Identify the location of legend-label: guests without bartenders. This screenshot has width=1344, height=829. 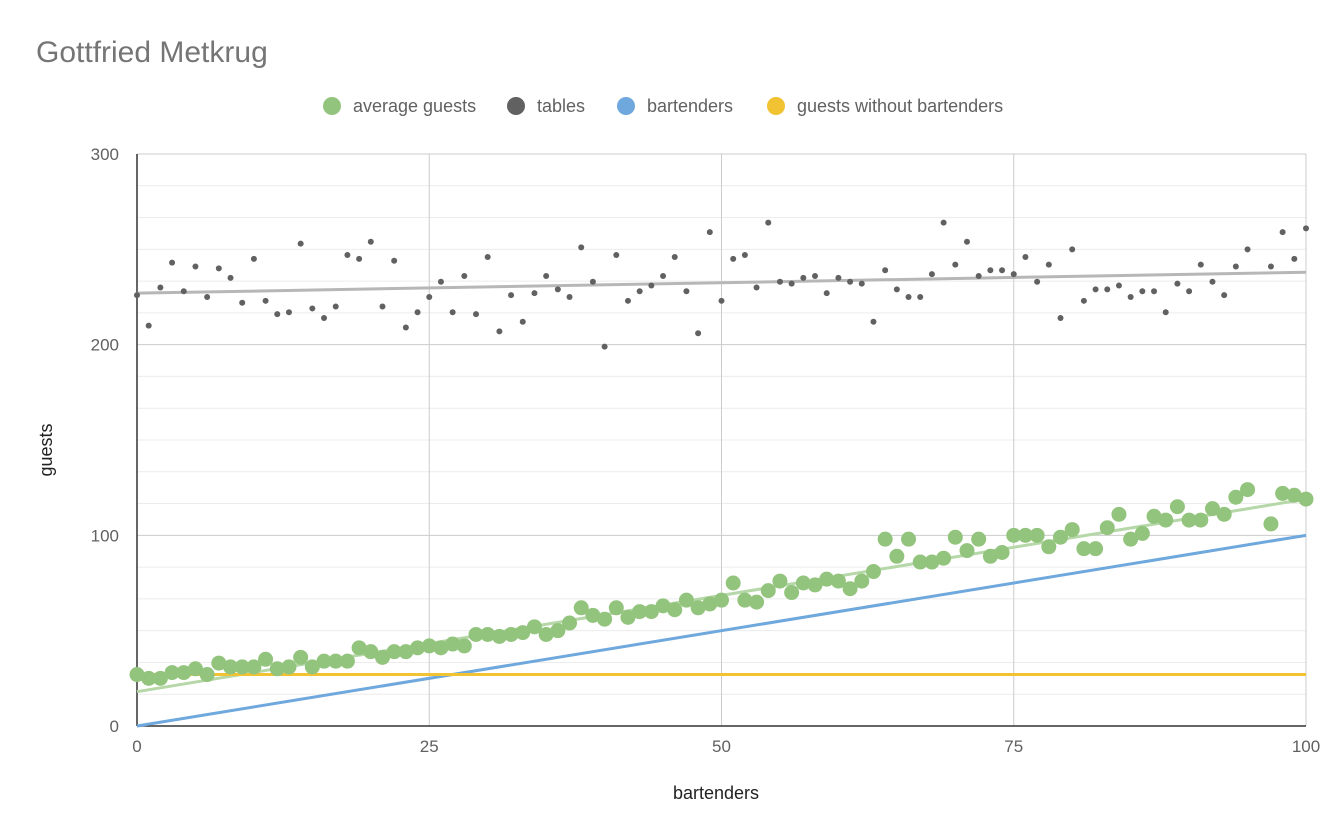
(900, 106).